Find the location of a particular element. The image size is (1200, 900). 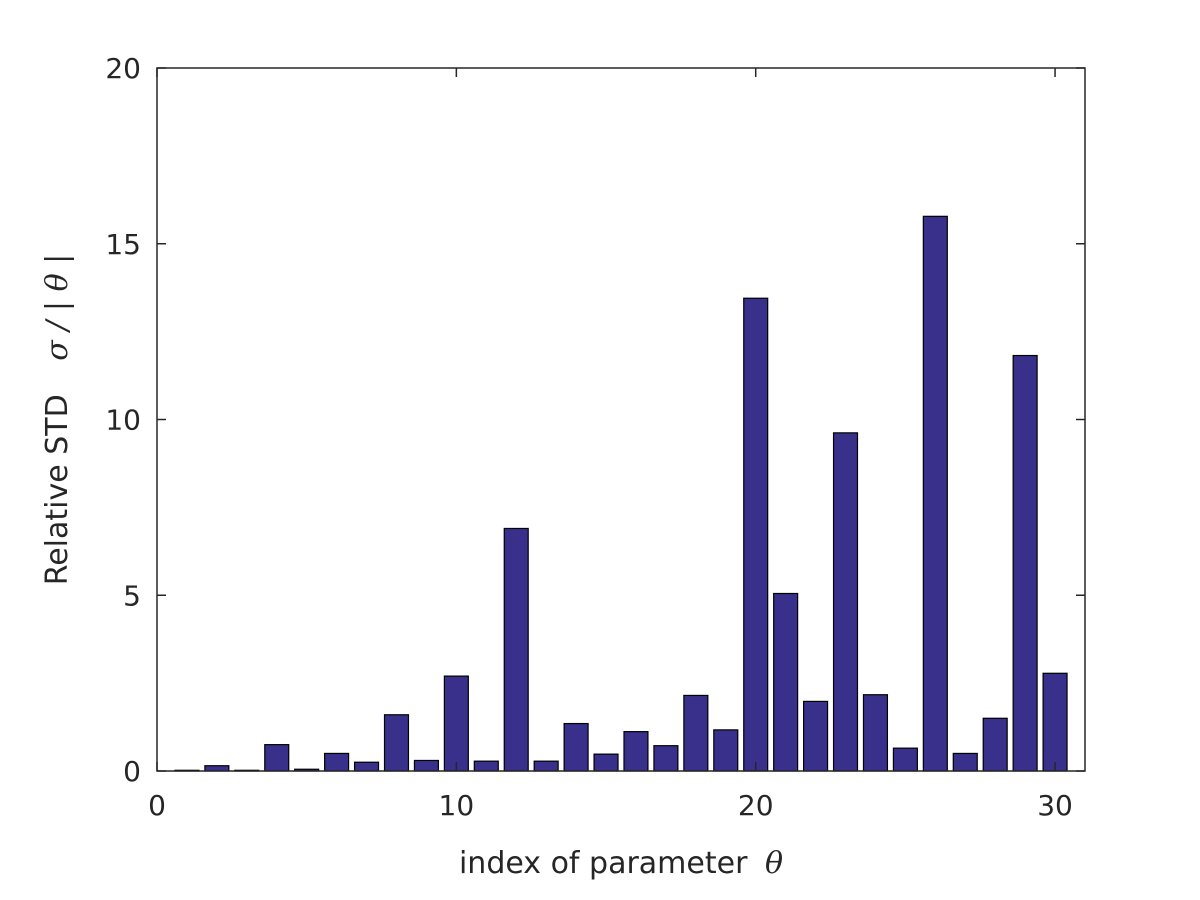

y-axis-label: Relative STD σ / | θ | is located at coordinates (57, 420).